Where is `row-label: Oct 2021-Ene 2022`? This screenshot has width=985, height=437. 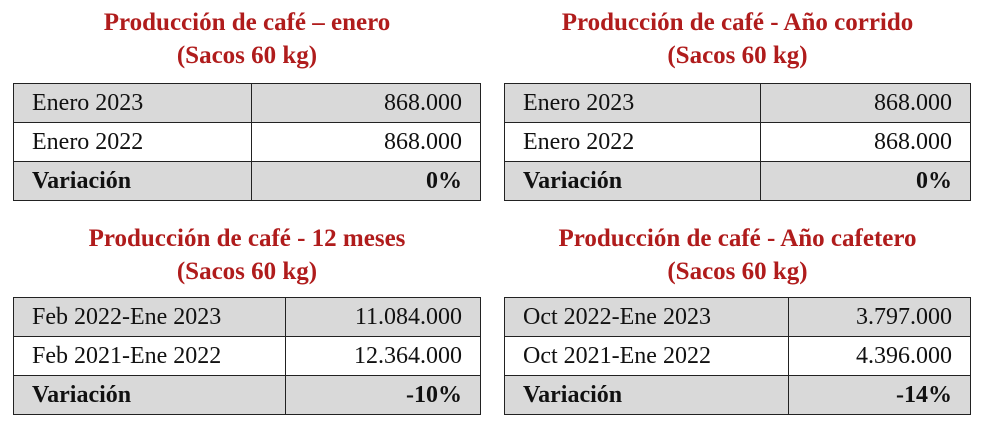
row-label: Oct 2021-Ene 2022 is located at coordinates (646, 356).